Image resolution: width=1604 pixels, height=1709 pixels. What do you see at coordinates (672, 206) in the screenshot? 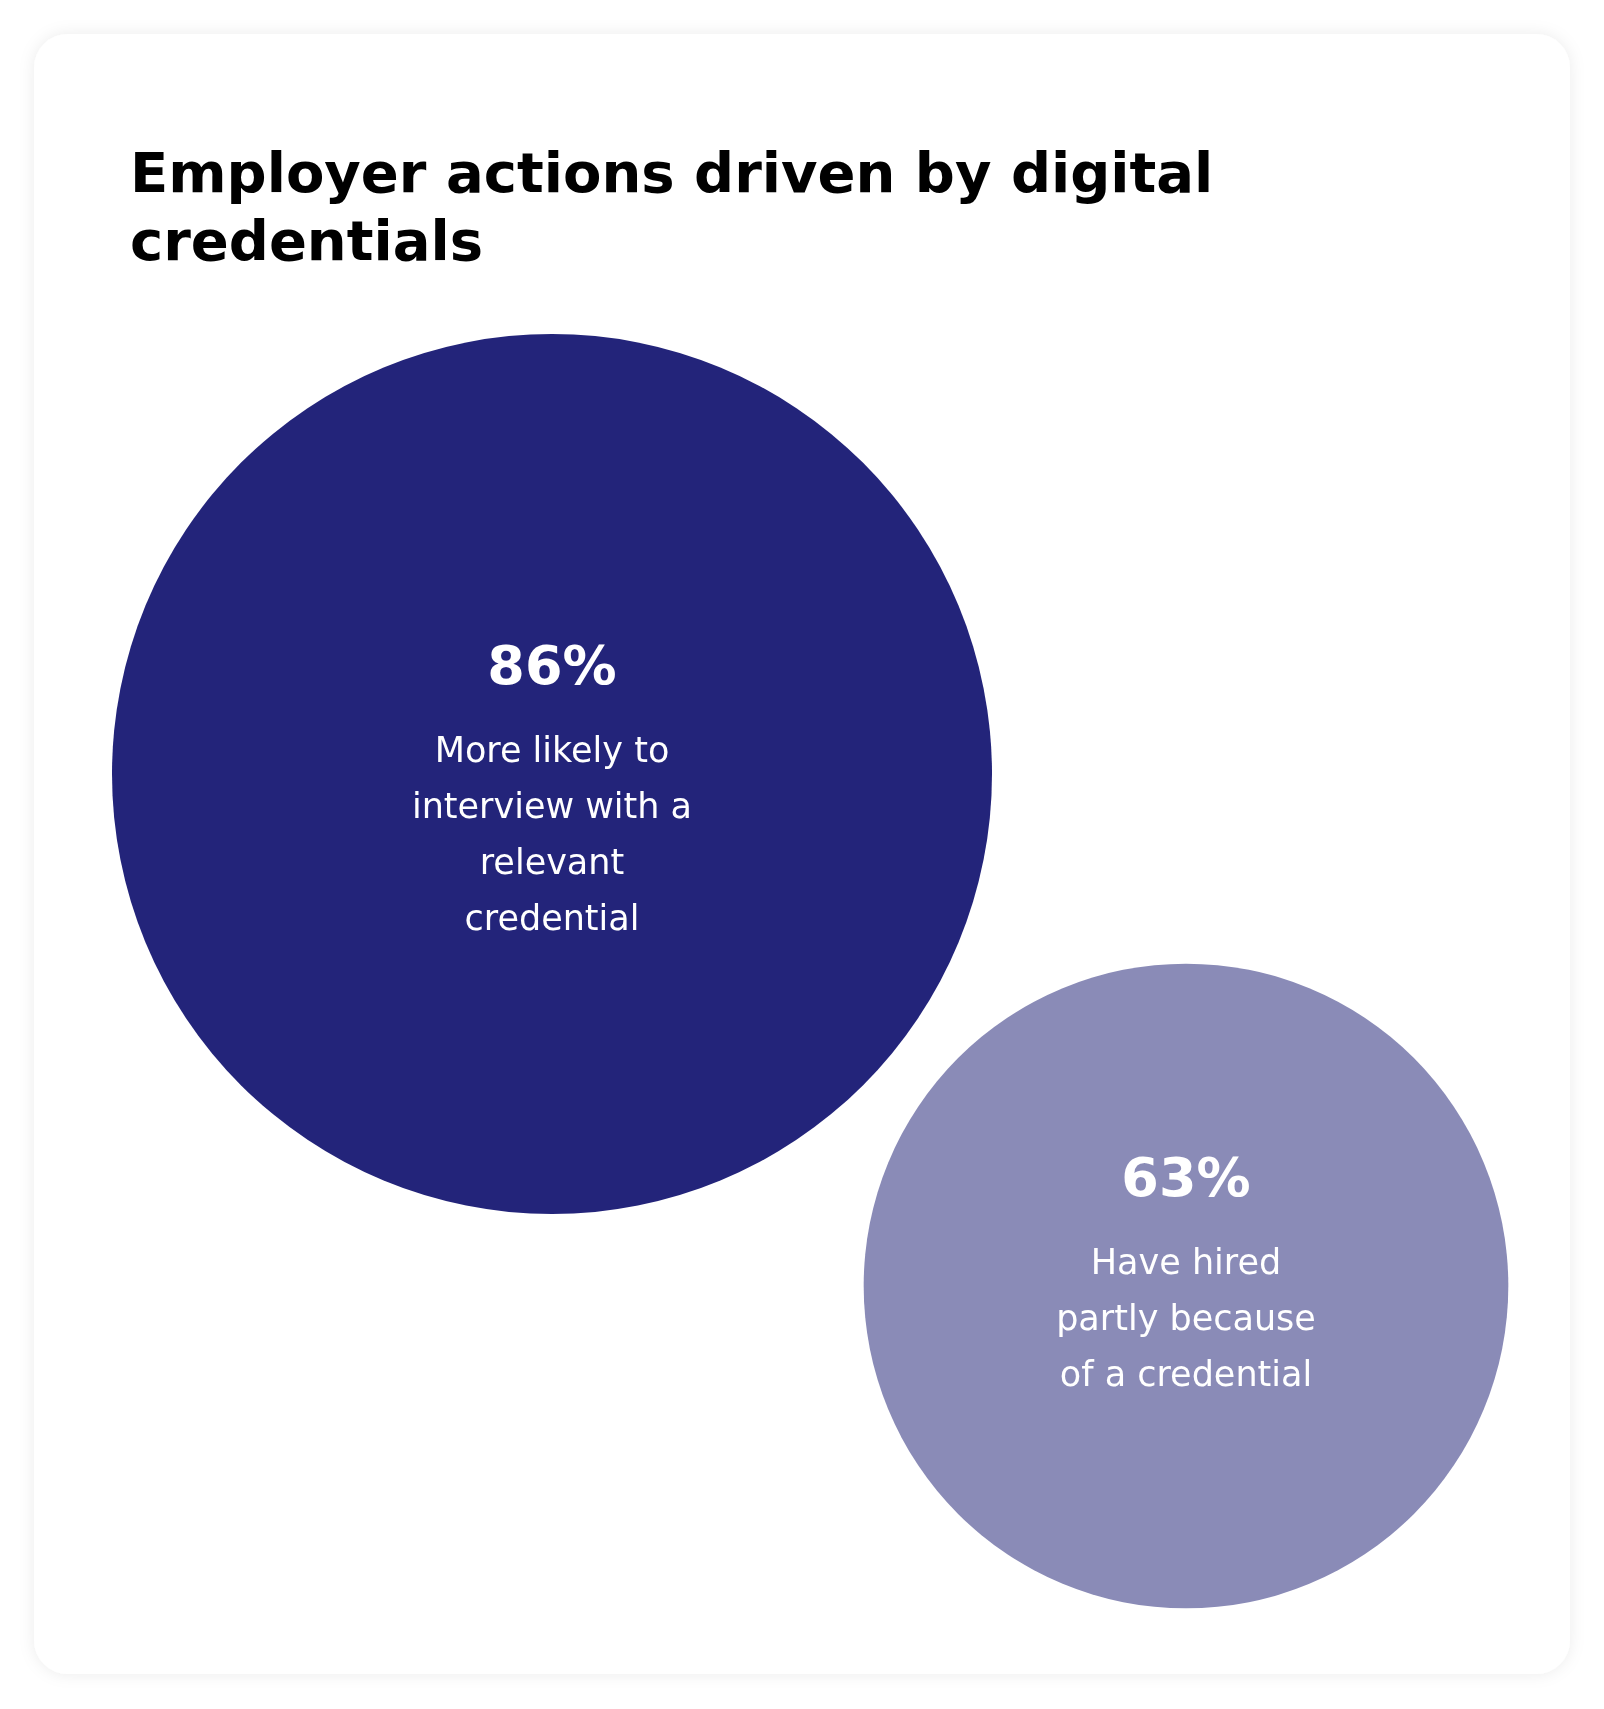
I see `text: Employer actions driven by digital credentials` at bounding box center [672, 206].